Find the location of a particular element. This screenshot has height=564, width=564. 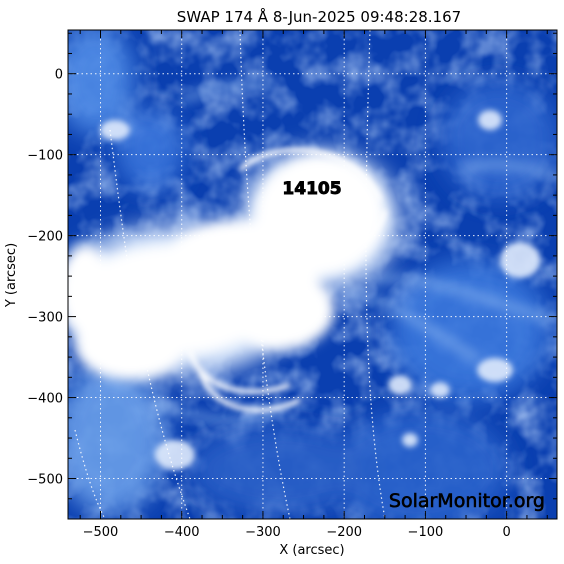

plot-title: SWAP 174 Å 8-Jun-2025 09:48:28.167 is located at coordinates (319, 16).